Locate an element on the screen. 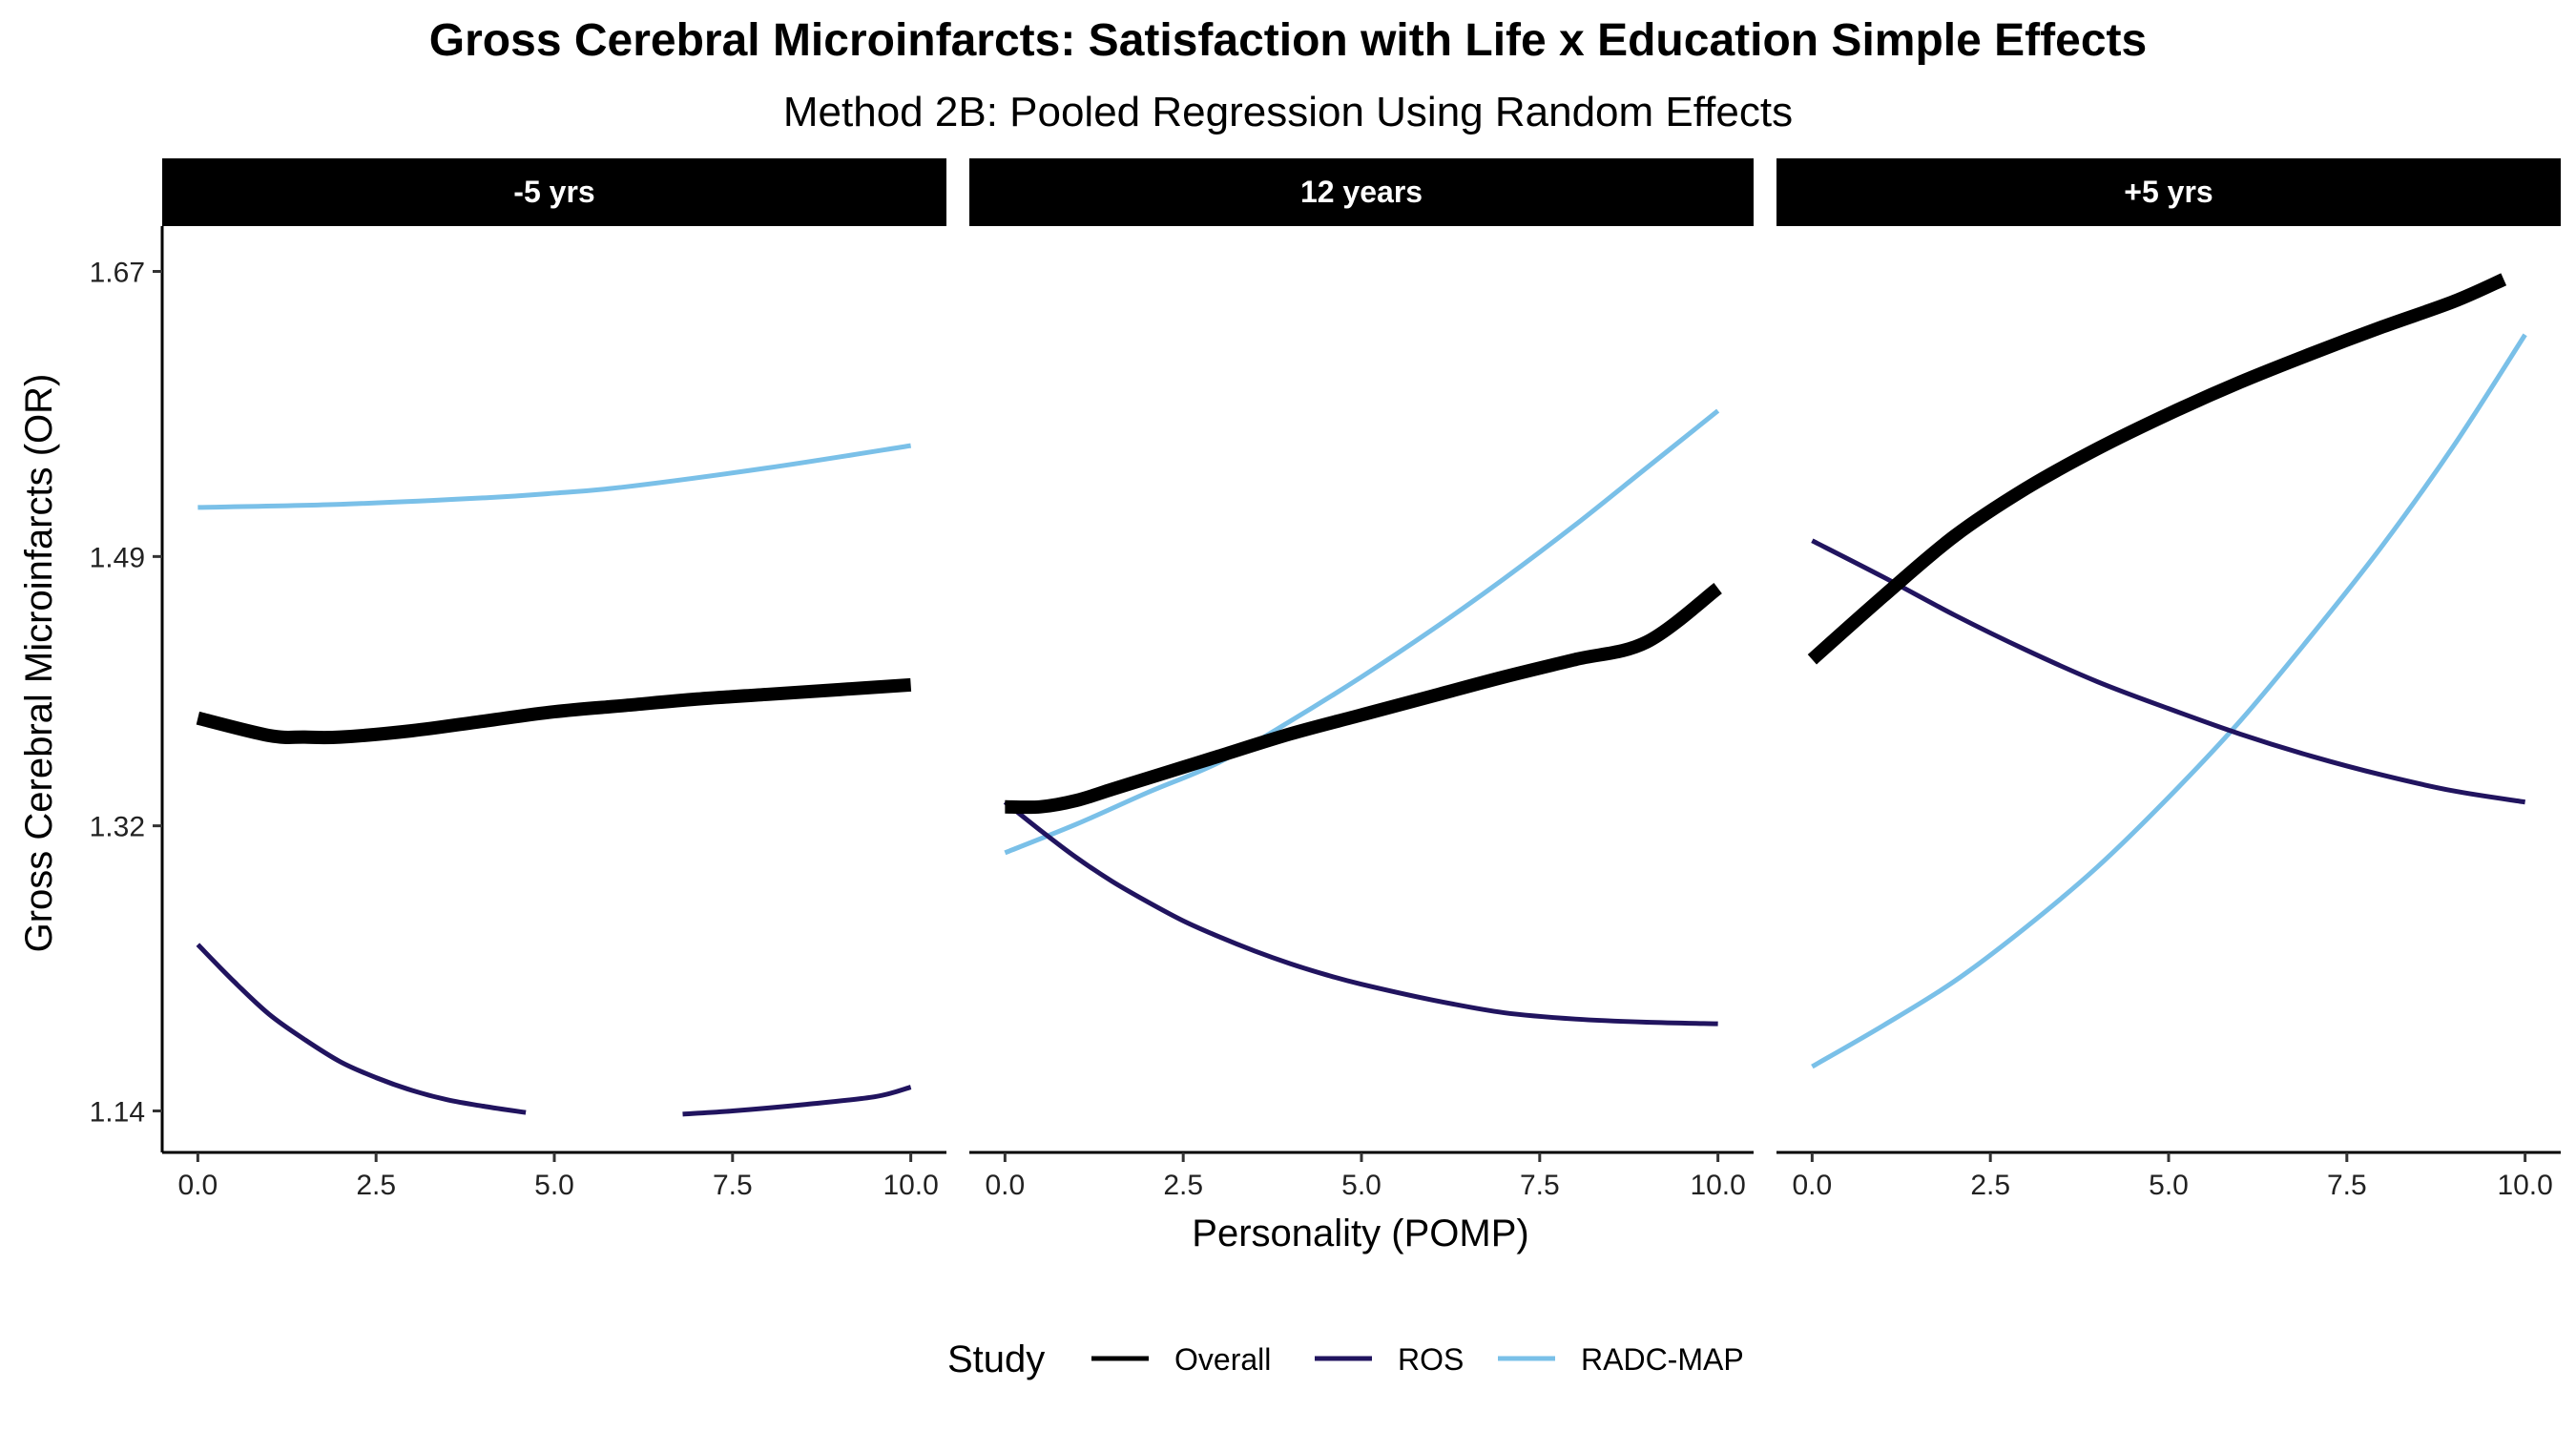 This screenshot has height=1431, width=2576. y-tick-label: 1.67 is located at coordinates (117, 272).